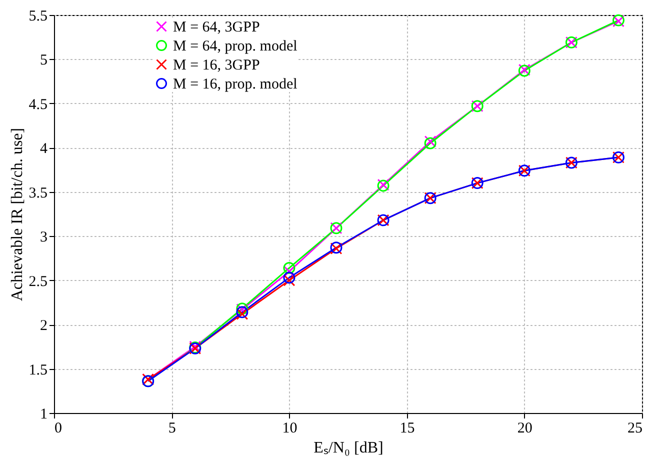 Image resolution: width=655 pixels, height=461 pixels. I want to click on y-axis-title: Achievable IR [bit/ch. use], so click(17, 215).